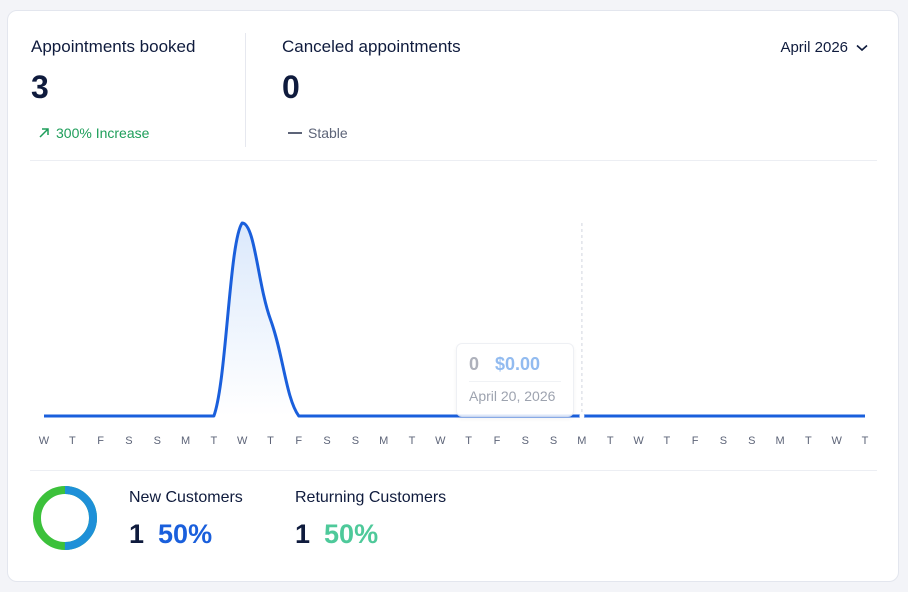 The image size is (908, 592). I want to click on donut-new-segment, so click(65, 518).